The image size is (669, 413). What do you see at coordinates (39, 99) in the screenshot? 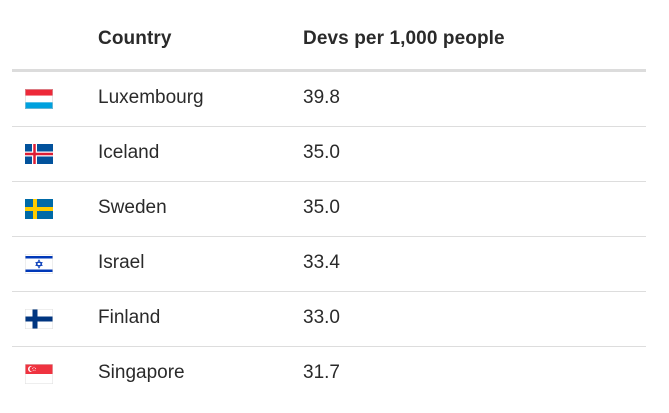
I see `luxembourg-flag-icon` at bounding box center [39, 99].